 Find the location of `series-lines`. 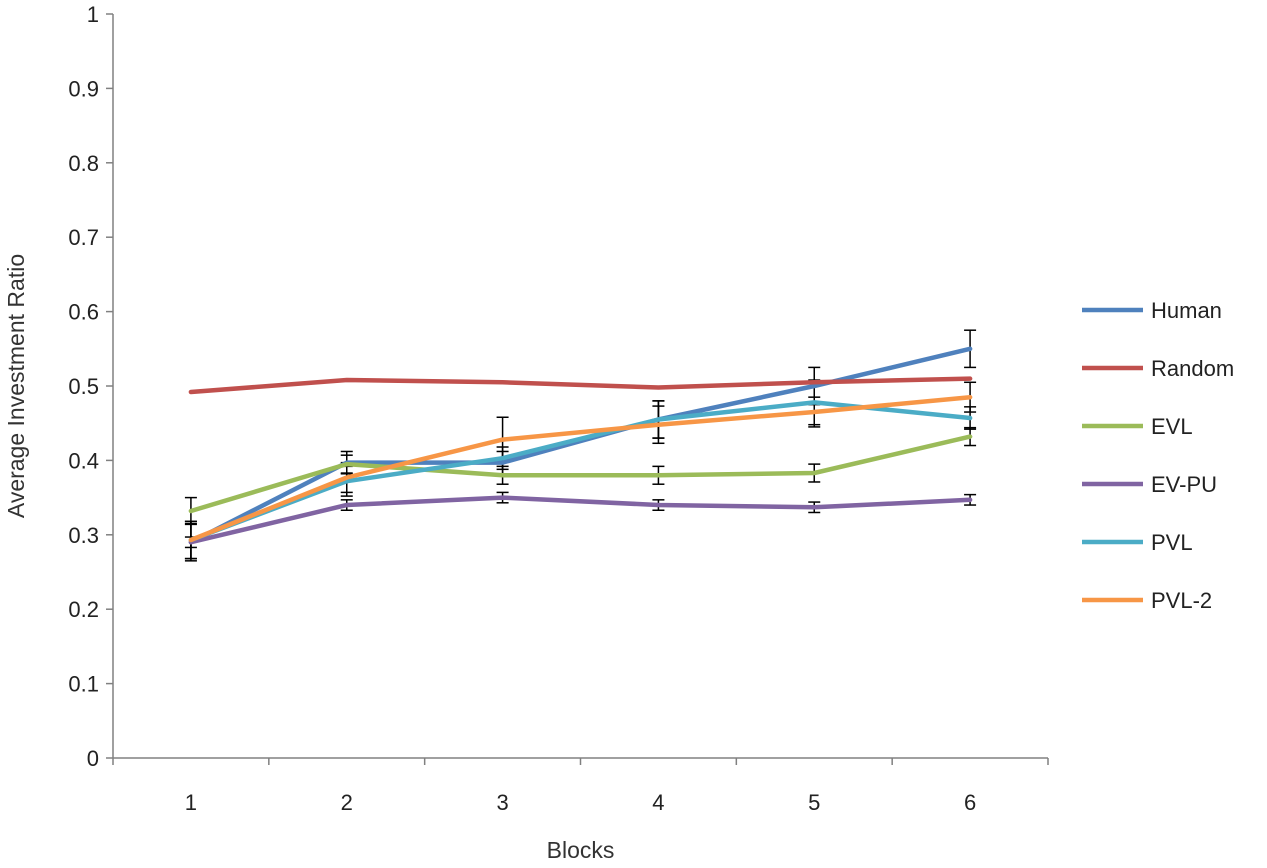

series-lines is located at coordinates (580, 445).